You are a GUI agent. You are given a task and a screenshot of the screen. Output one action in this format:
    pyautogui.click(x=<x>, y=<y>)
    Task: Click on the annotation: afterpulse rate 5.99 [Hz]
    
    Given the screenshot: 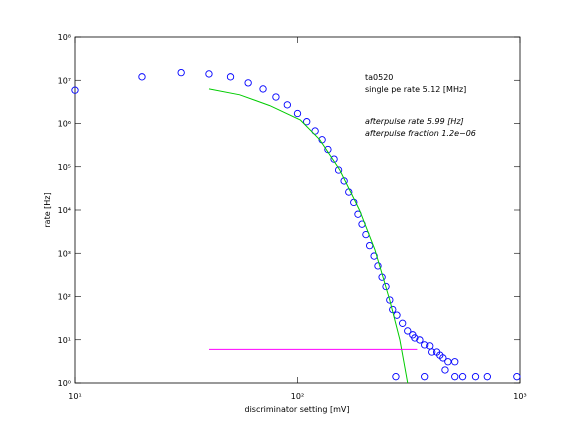 What is the action you would take?
    pyautogui.click(x=414, y=121)
    